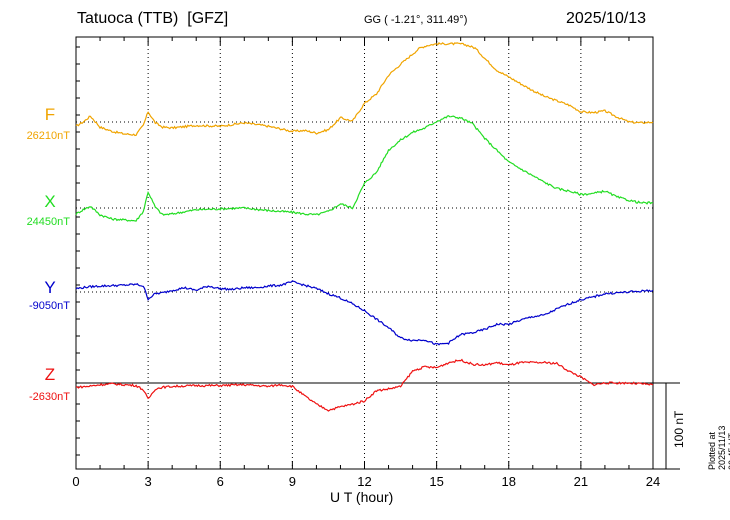  What do you see at coordinates (679, 429) in the screenshot?
I see `scale-bar-label: 100 nT` at bounding box center [679, 429].